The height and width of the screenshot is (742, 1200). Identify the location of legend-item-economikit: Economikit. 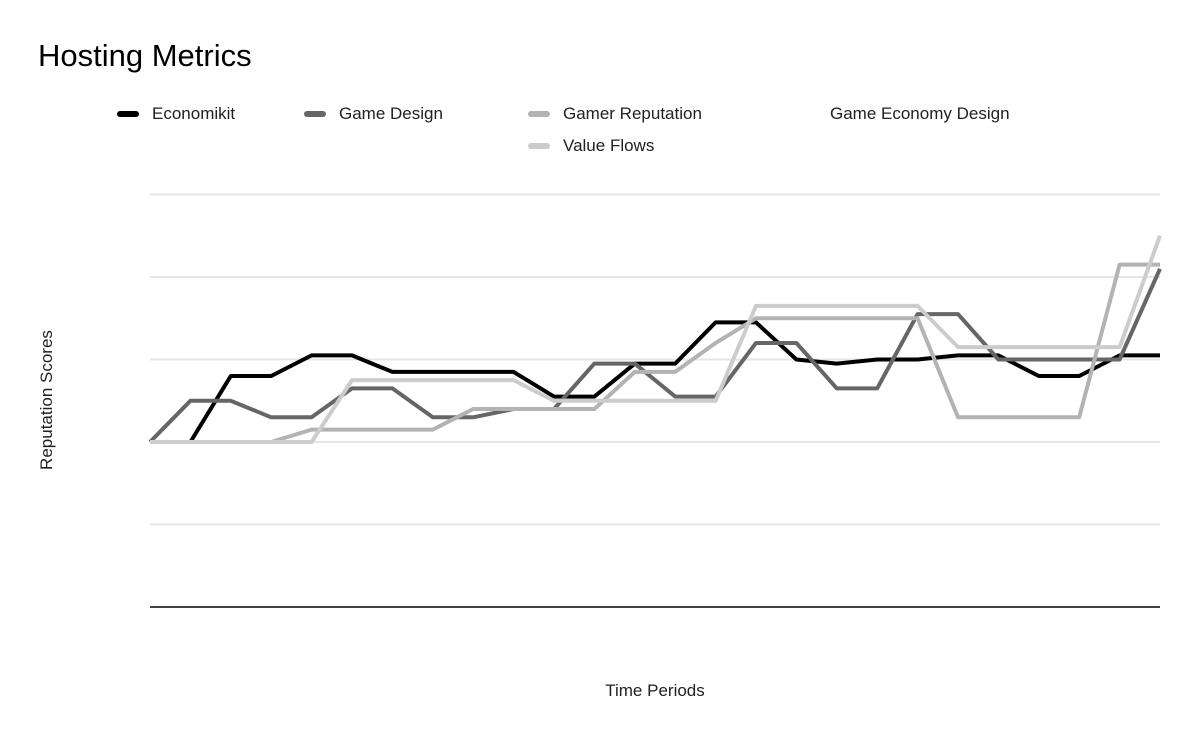
(176, 114).